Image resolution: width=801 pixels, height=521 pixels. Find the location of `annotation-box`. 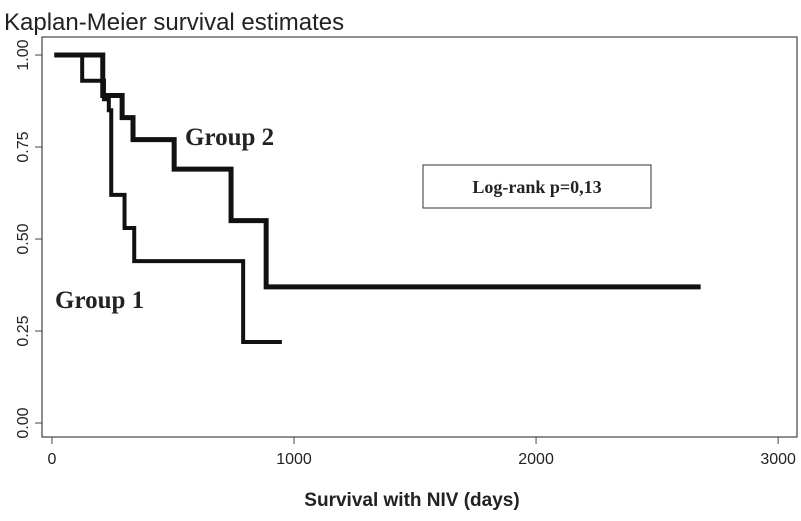

annotation-box is located at coordinates (537, 186).